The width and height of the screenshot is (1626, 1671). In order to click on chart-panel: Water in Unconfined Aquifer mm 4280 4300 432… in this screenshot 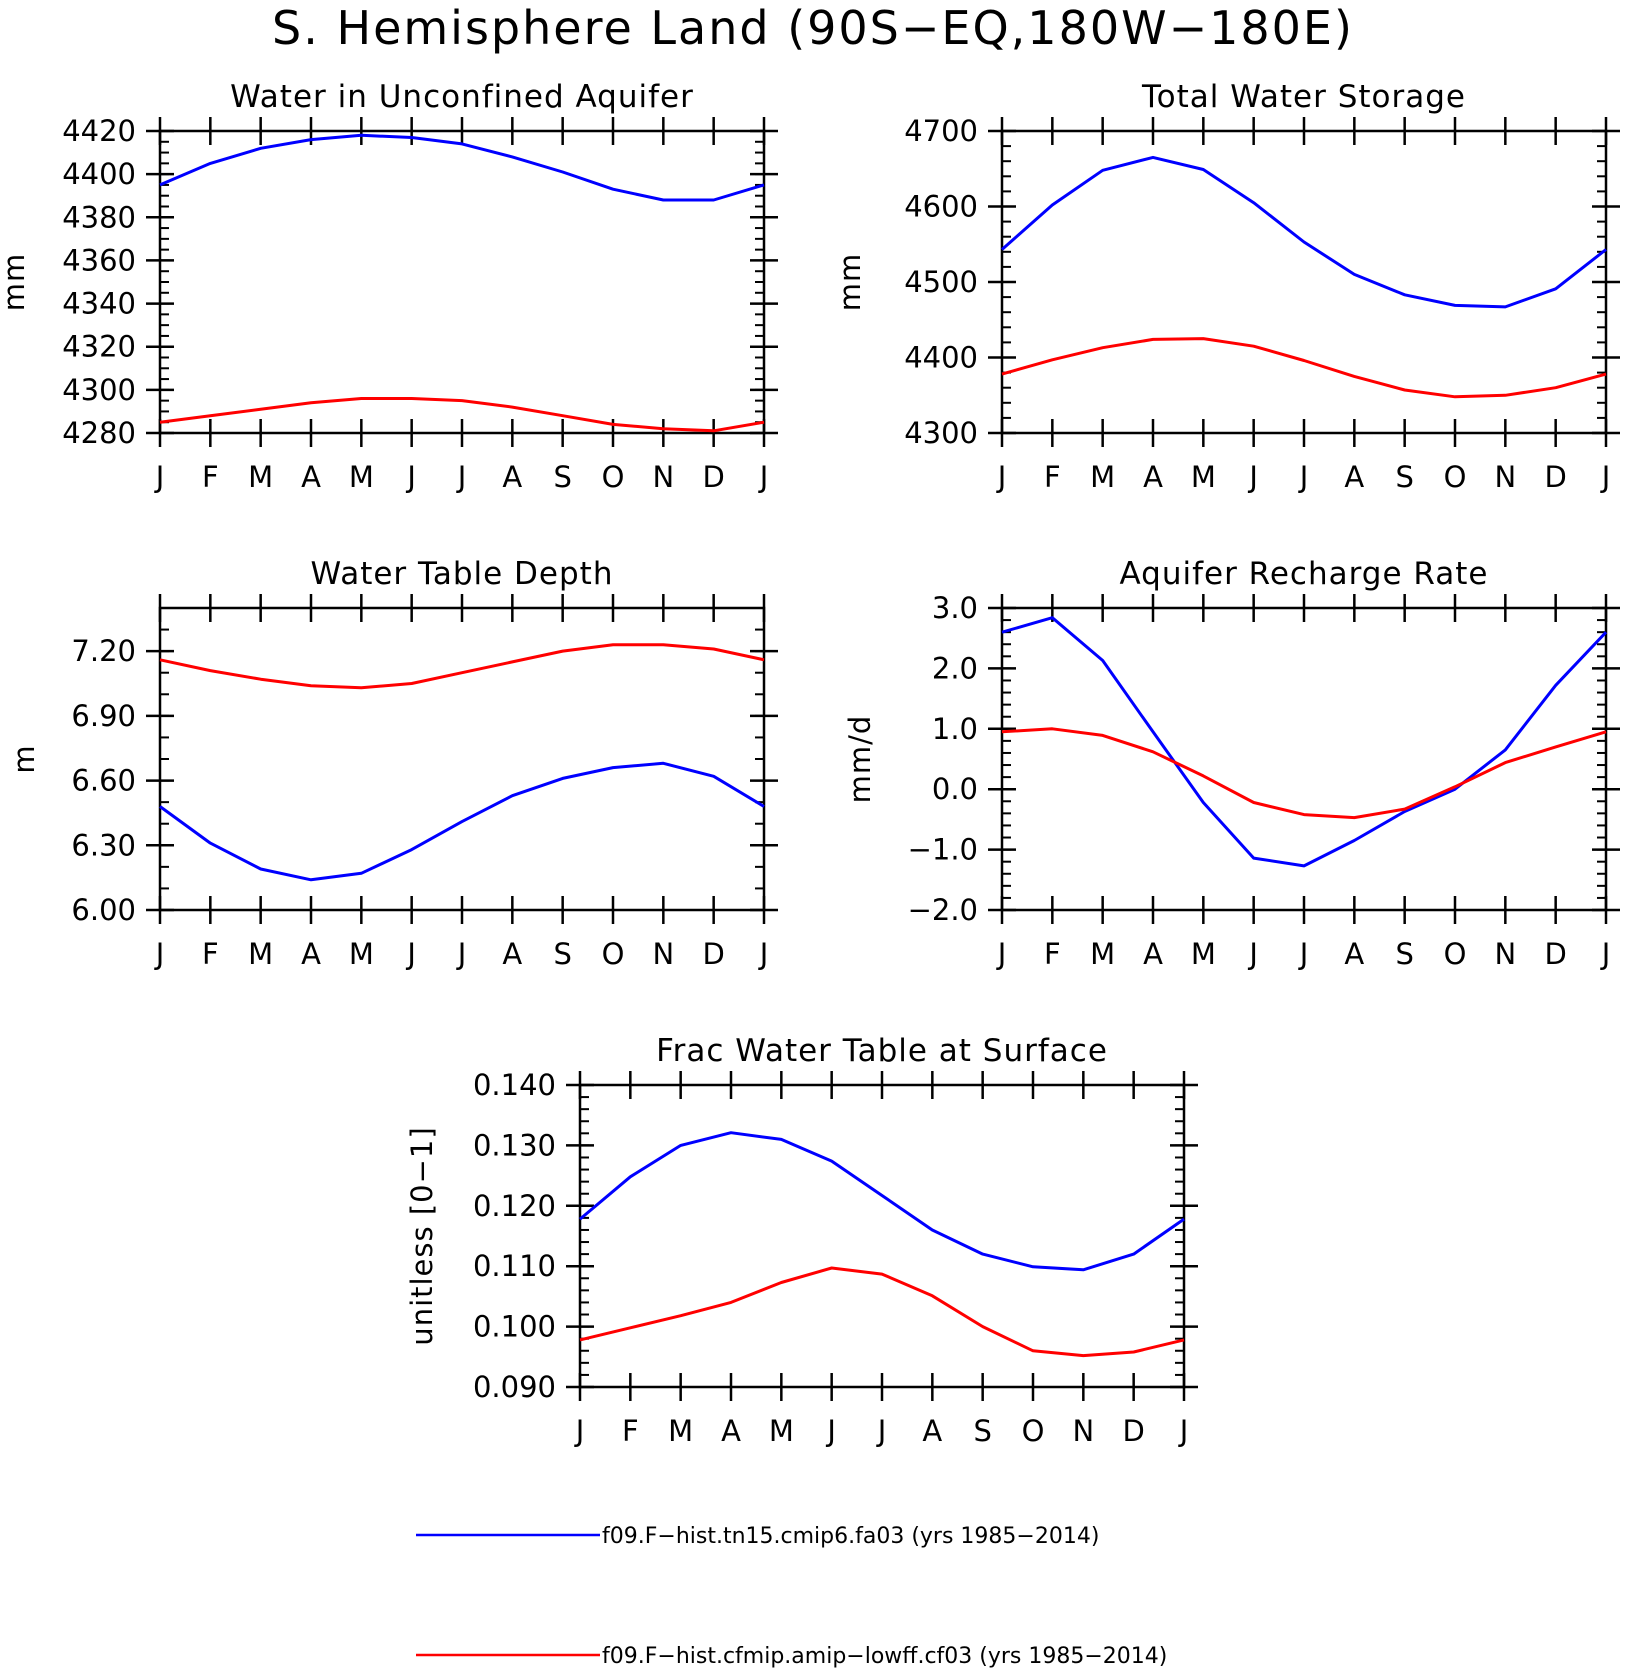, I will do `click(389, 286)`.